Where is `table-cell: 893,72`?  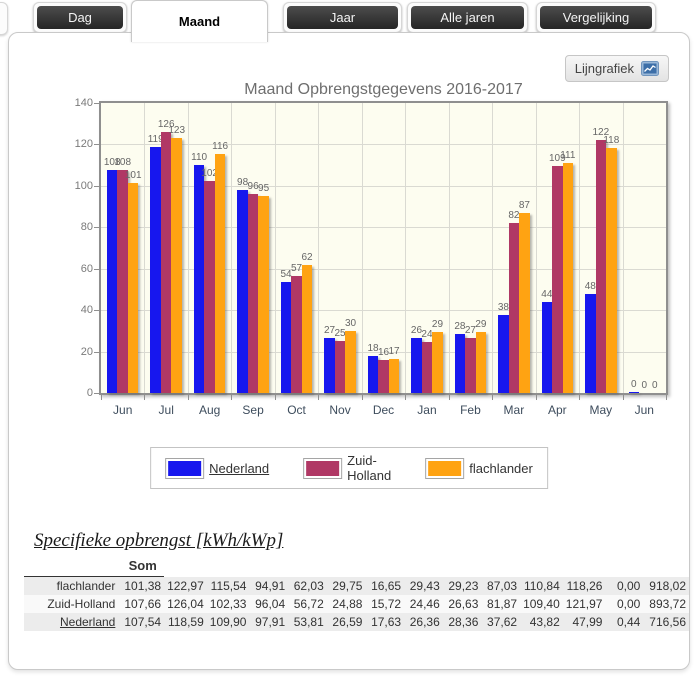 table-cell: 893,72 is located at coordinates (667, 604).